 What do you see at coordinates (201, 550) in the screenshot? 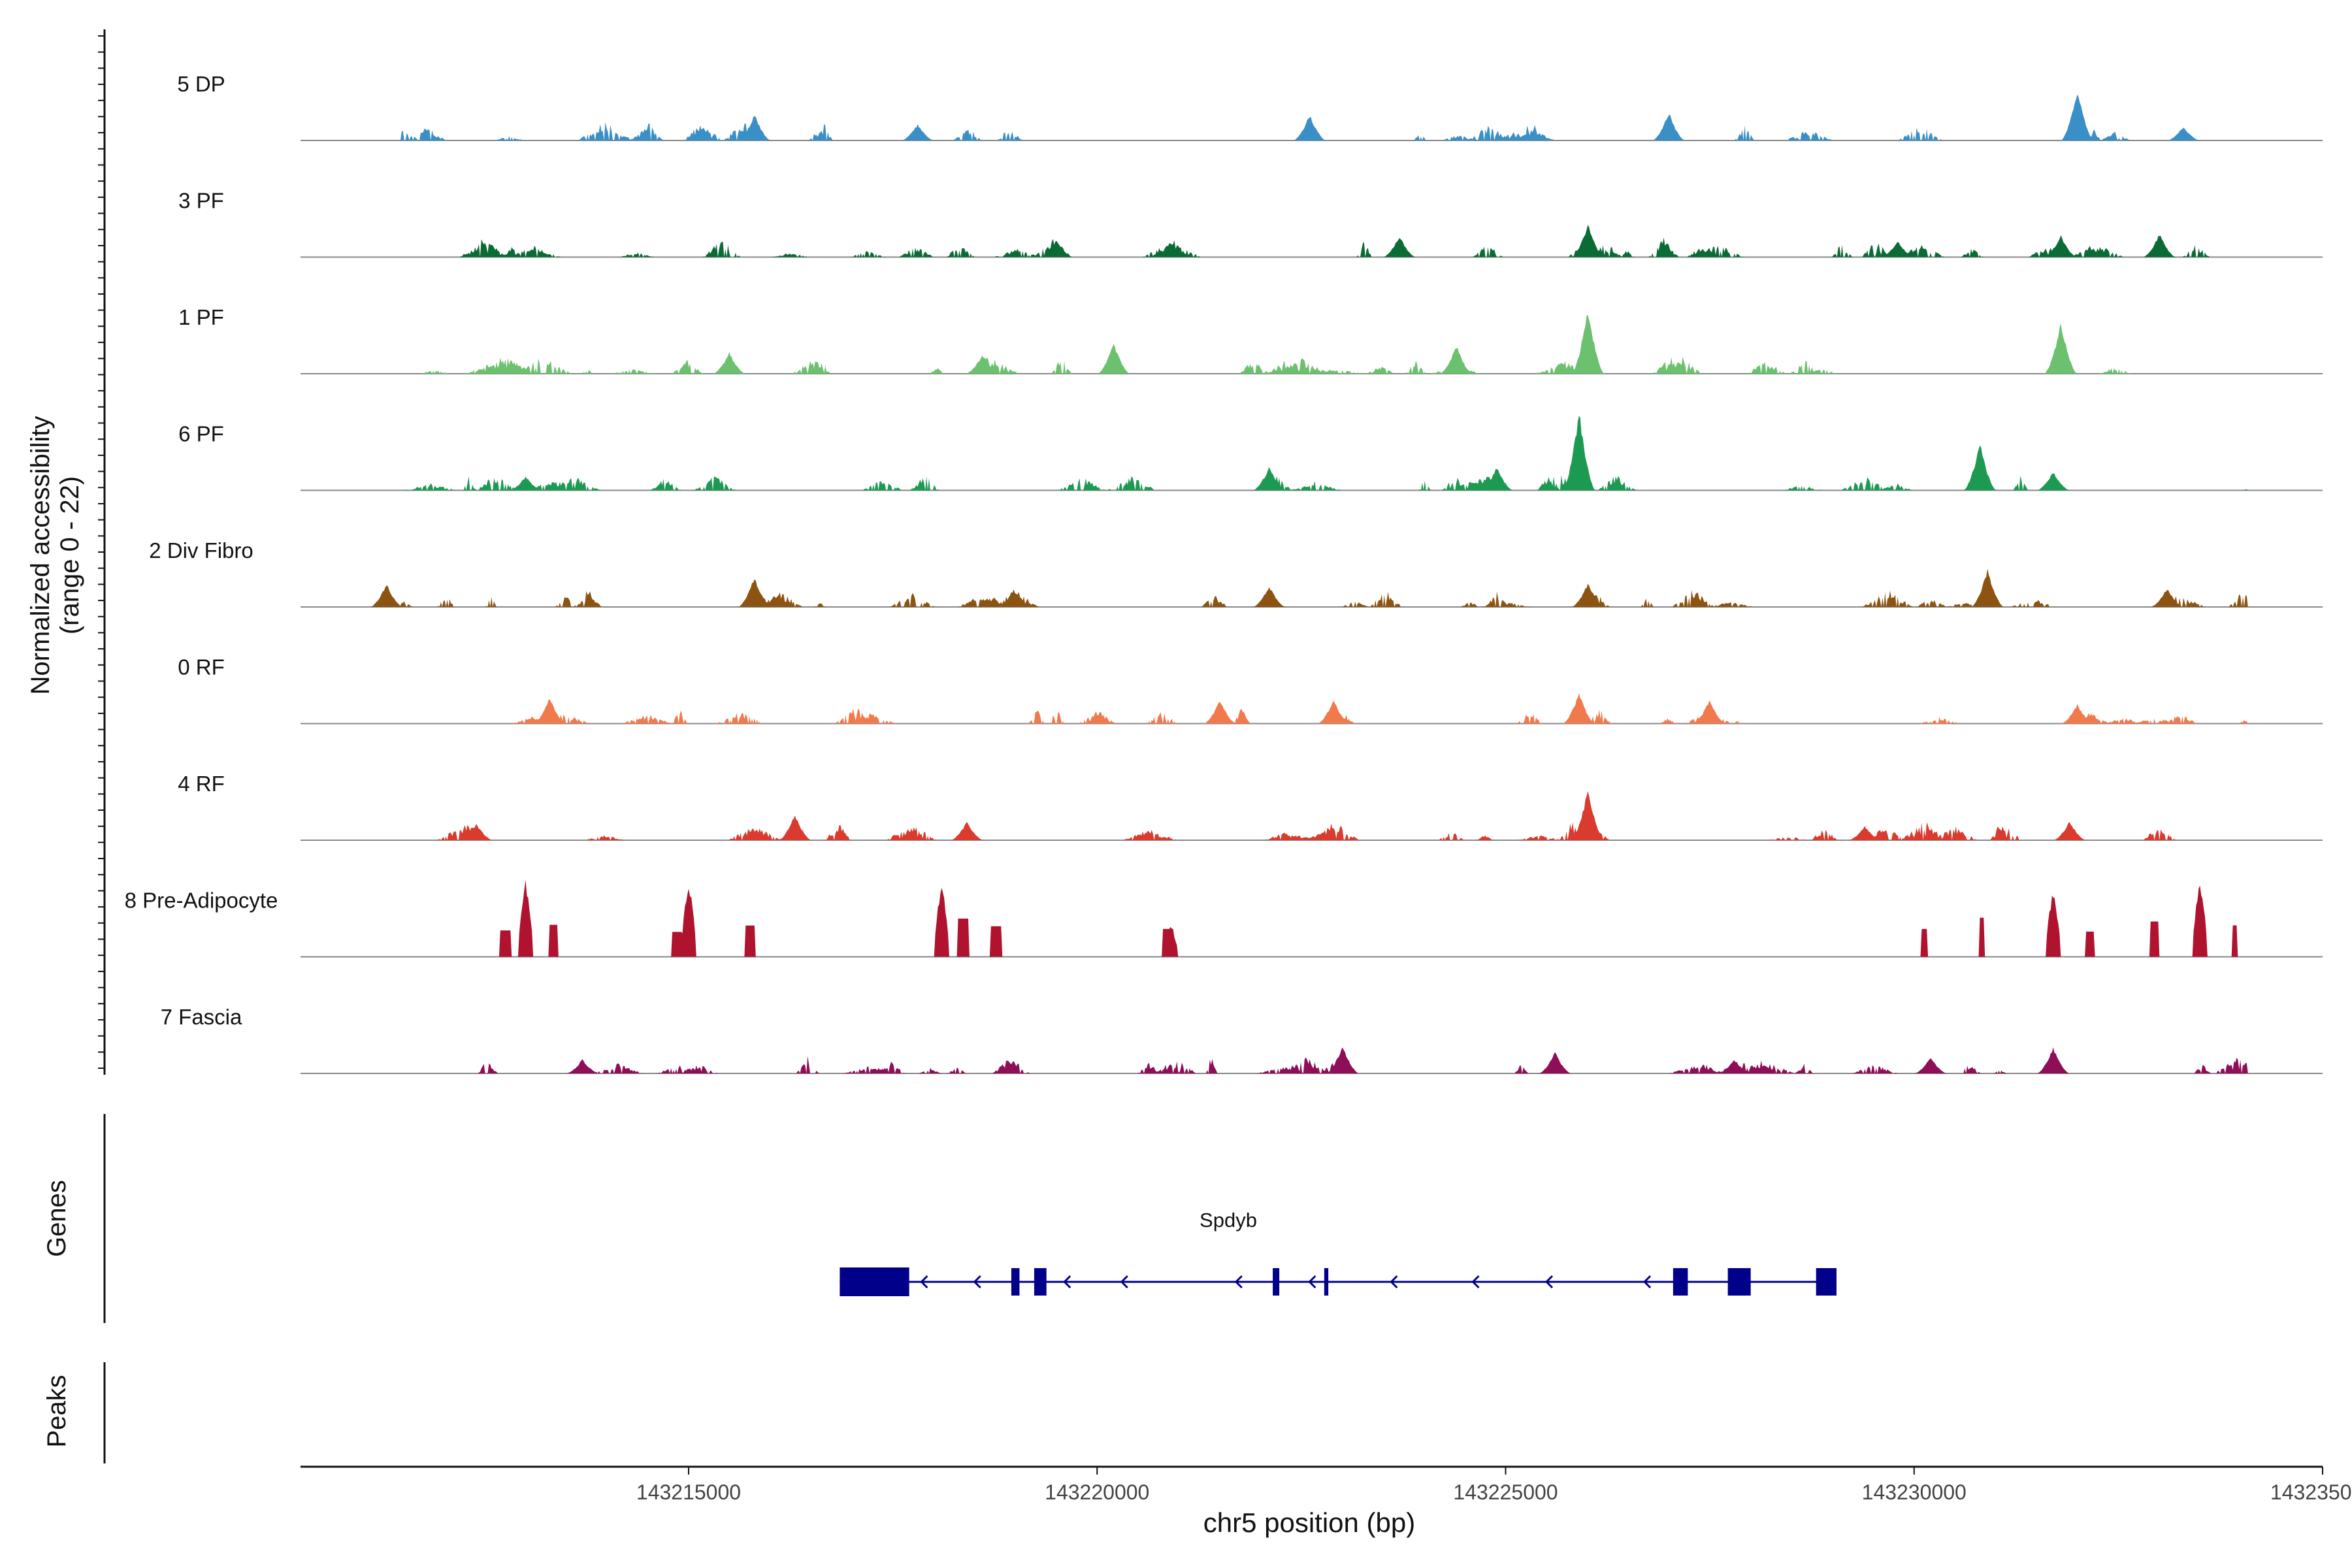
I see `track-label: 2 Div Fibro` at bounding box center [201, 550].